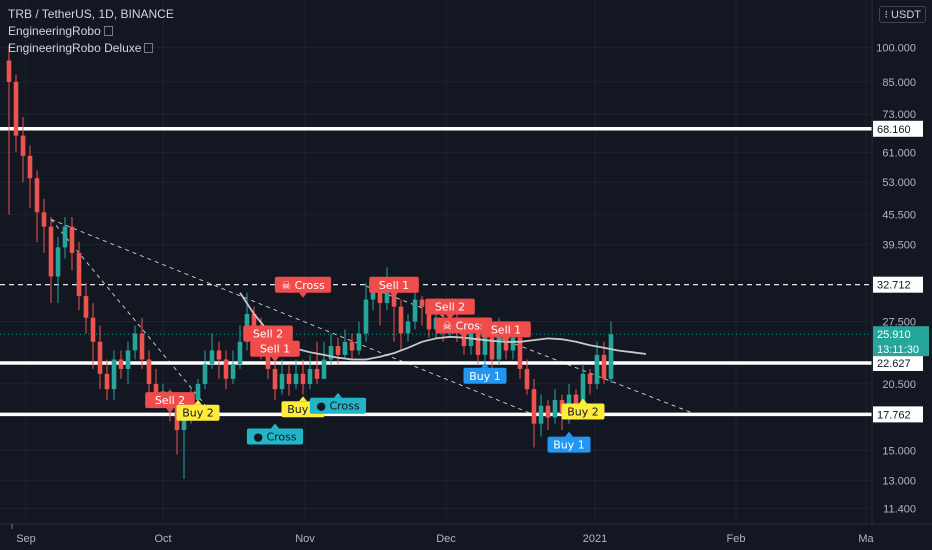 The height and width of the screenshot is (550, 932). Describe the element at coordinates (736, 539) in the screenshot. I see `time-tick-label: Feb` at that location.